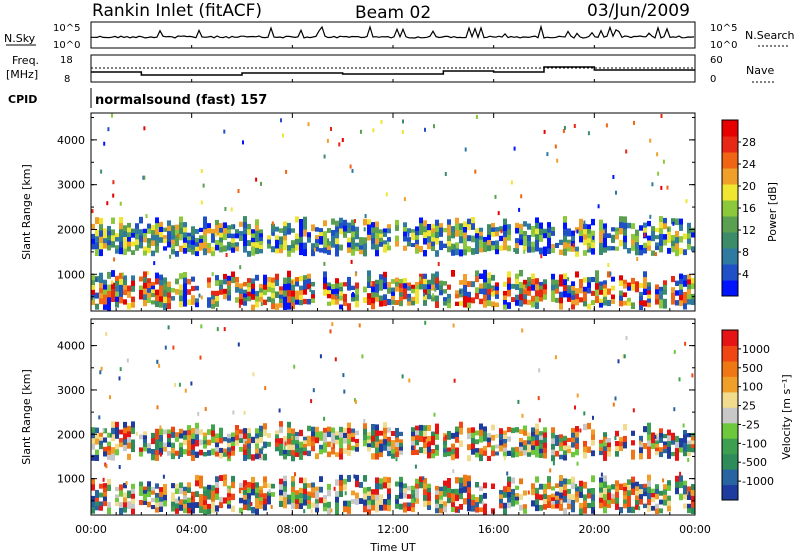 The width and height of the screenshot is (800, 554). I want to click on colorbar-tick-label: -1000, so click(758, 481).